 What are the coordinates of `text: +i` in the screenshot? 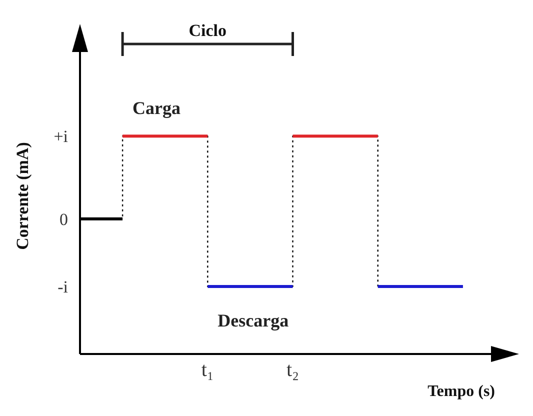 It's located at (61, 136).